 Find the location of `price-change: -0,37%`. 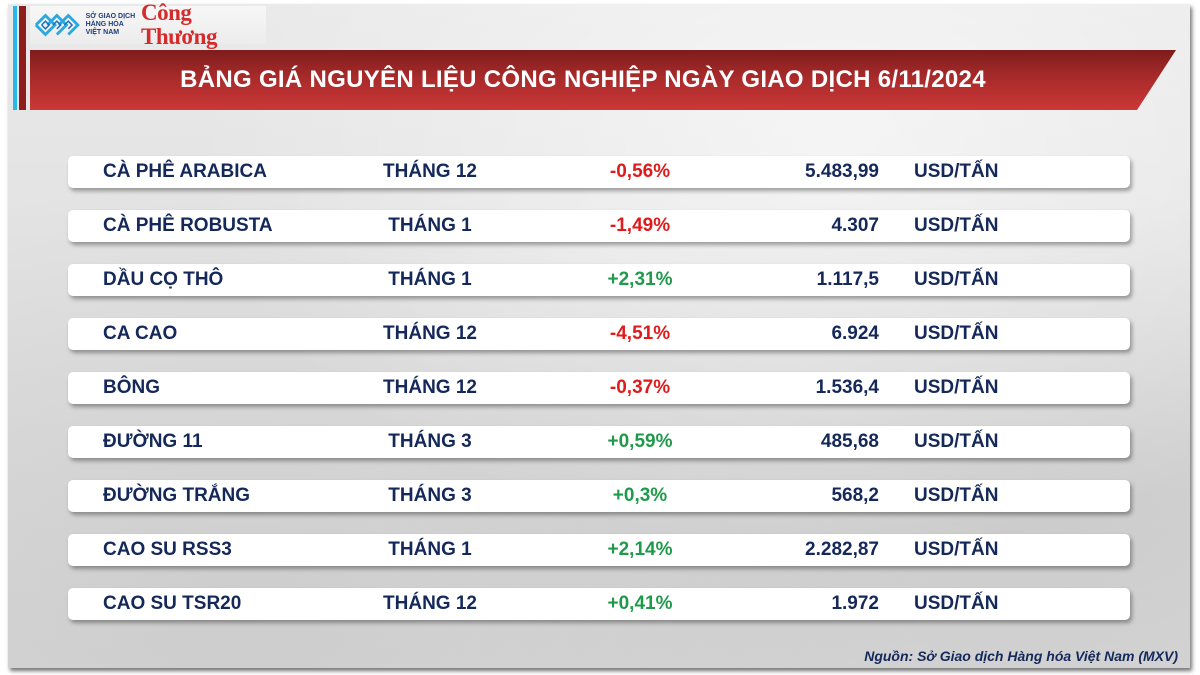

price-change: -0,37% is located at coordinates (640, 387).